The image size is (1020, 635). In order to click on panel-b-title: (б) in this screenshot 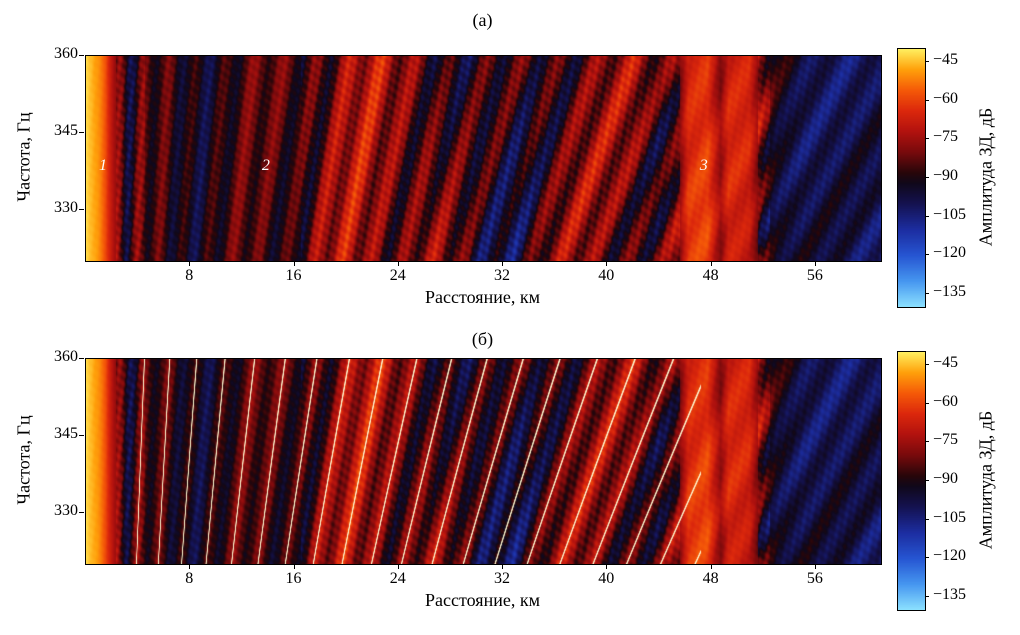, I will do `click(482, 339)`.